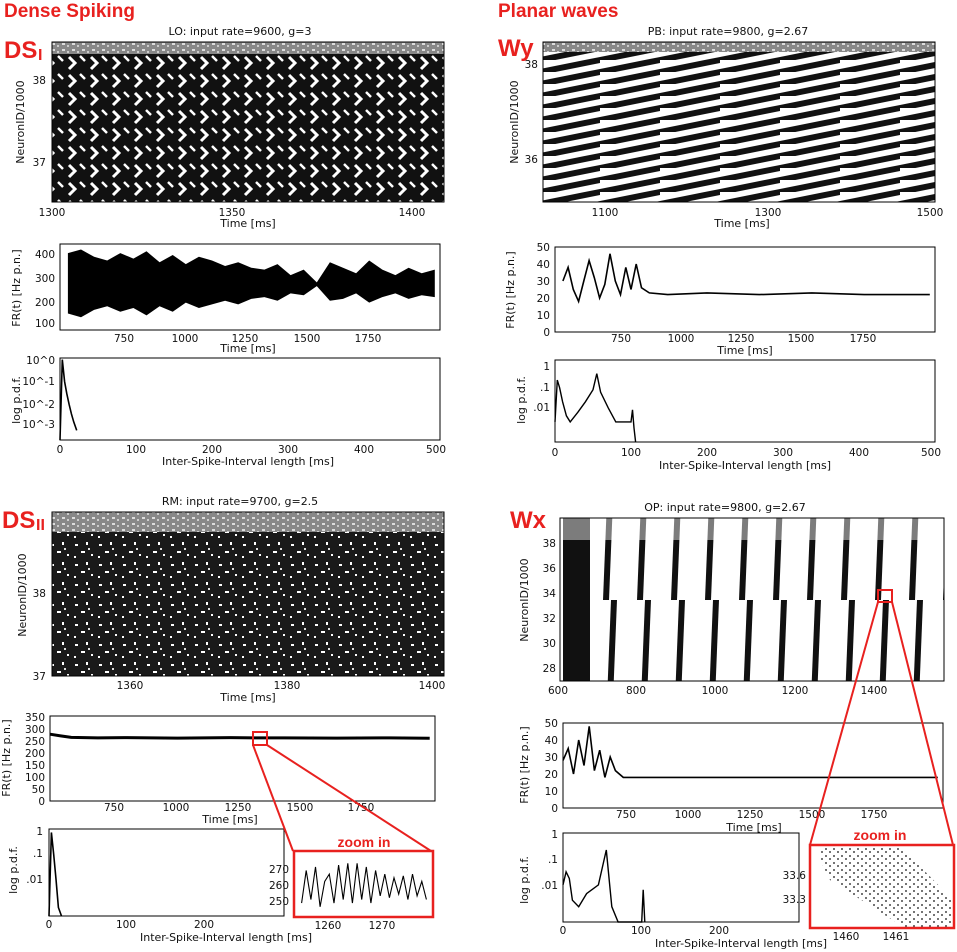 This screenshot has height=952, width=957. Describe the element at coordinates (549, 669) in the screenshot. I see `op-raster-ytick: 28` at that location.